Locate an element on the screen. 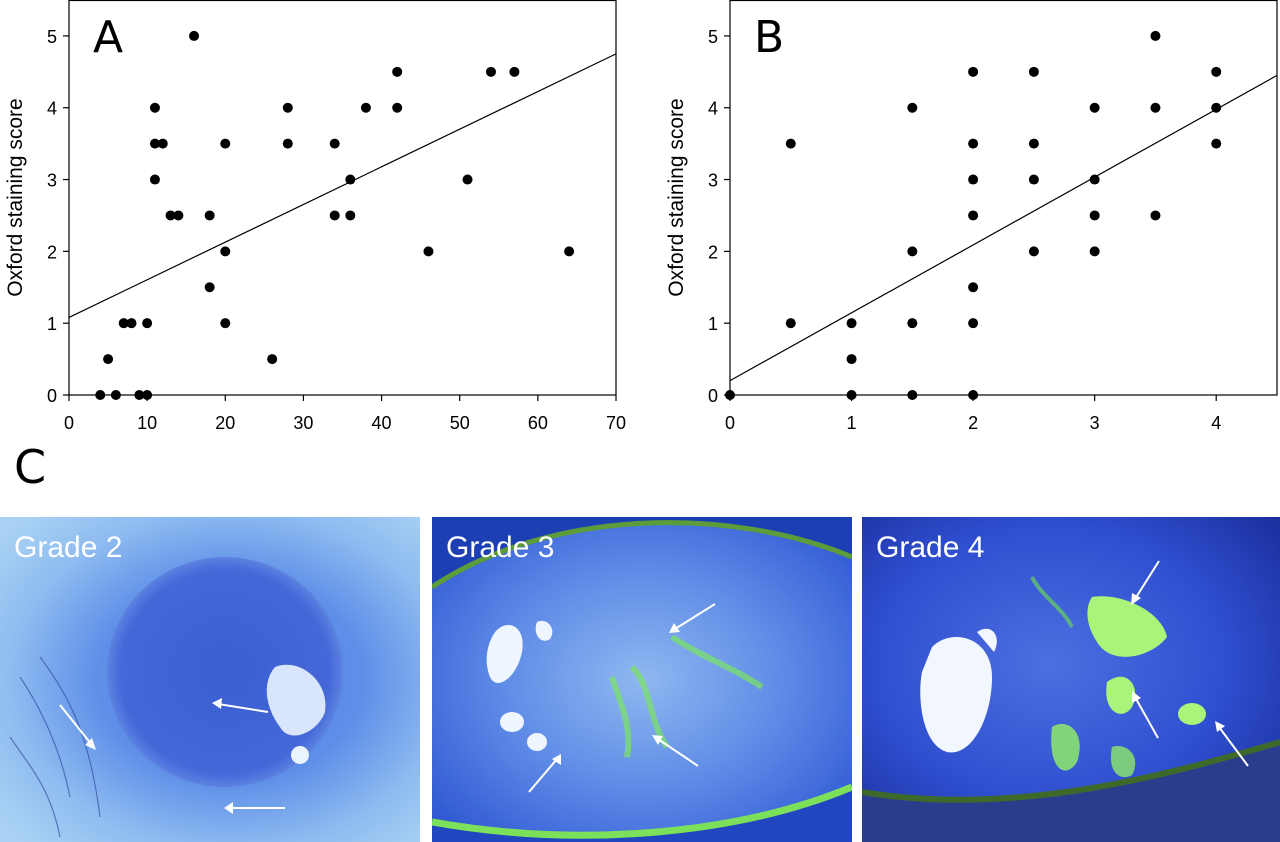  chart1-panel-label: B is located at coordinates (769, 37).